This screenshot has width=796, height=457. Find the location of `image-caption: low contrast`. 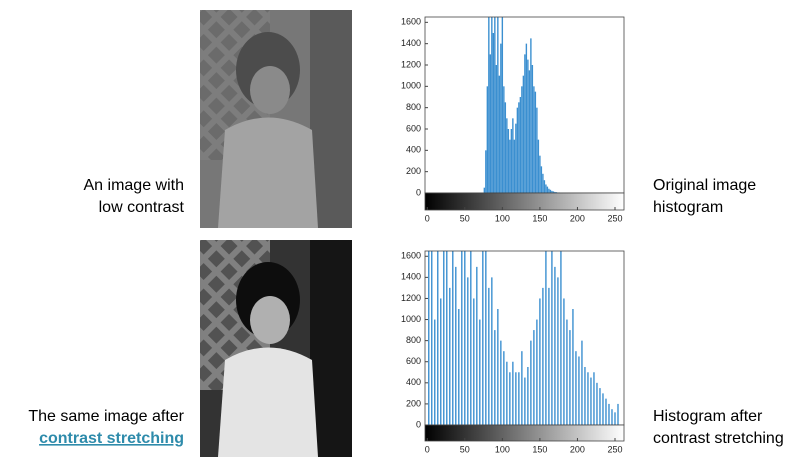

image-caption: low contrast is located at coordinates (142, 207).